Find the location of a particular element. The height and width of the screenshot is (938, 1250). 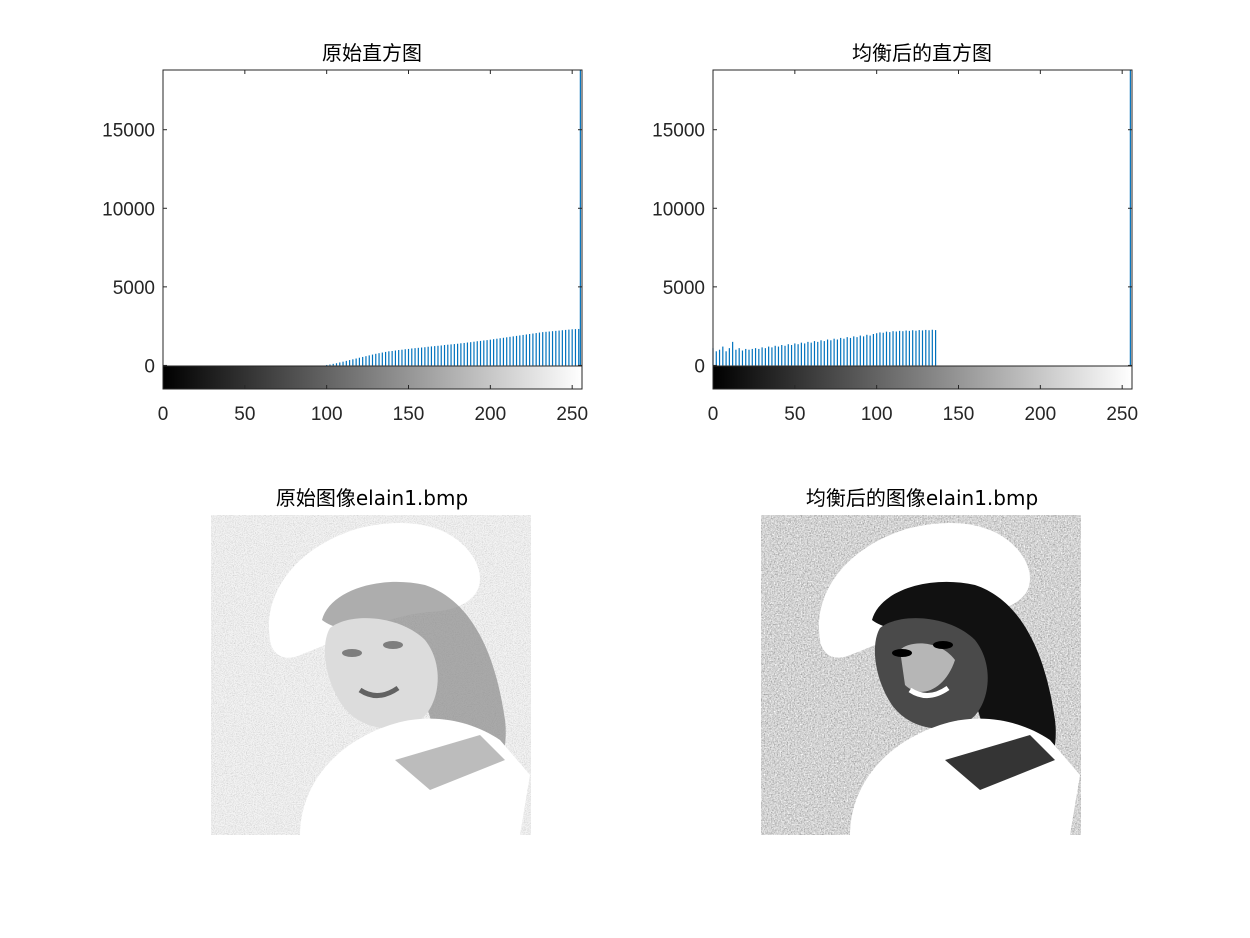

panel-title: 原始直方图 is located at coordinates (372, 53).